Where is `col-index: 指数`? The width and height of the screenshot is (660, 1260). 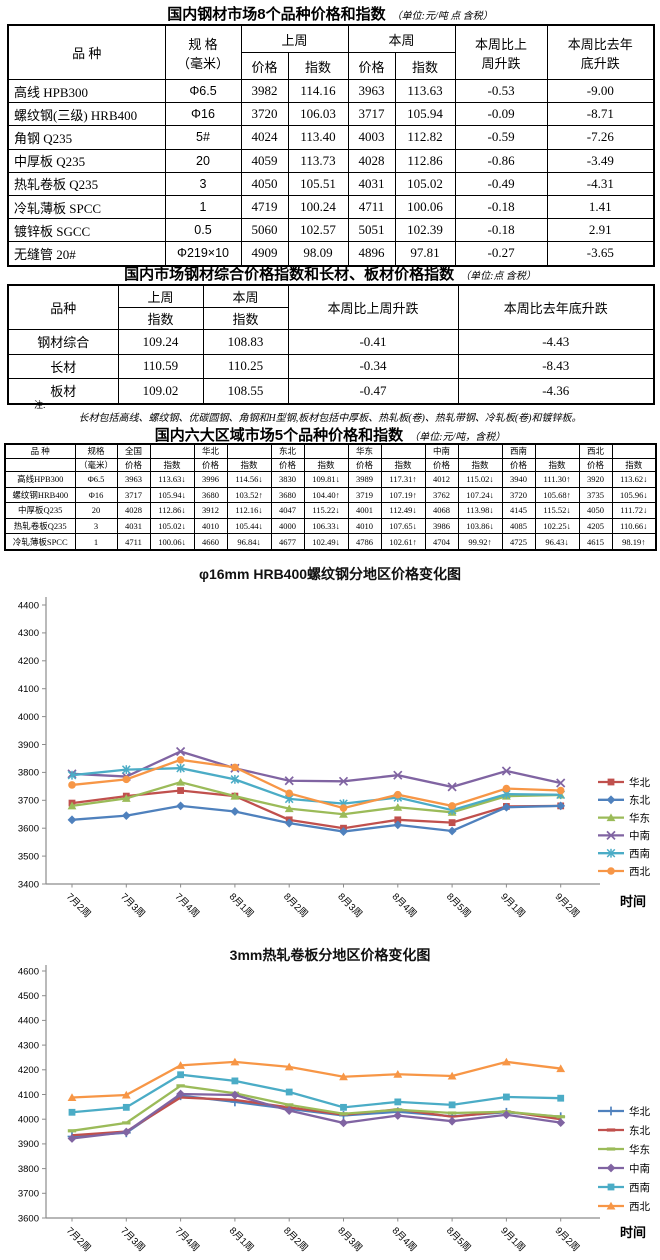
col-index: 指数 is located at coordinates (425, 66).